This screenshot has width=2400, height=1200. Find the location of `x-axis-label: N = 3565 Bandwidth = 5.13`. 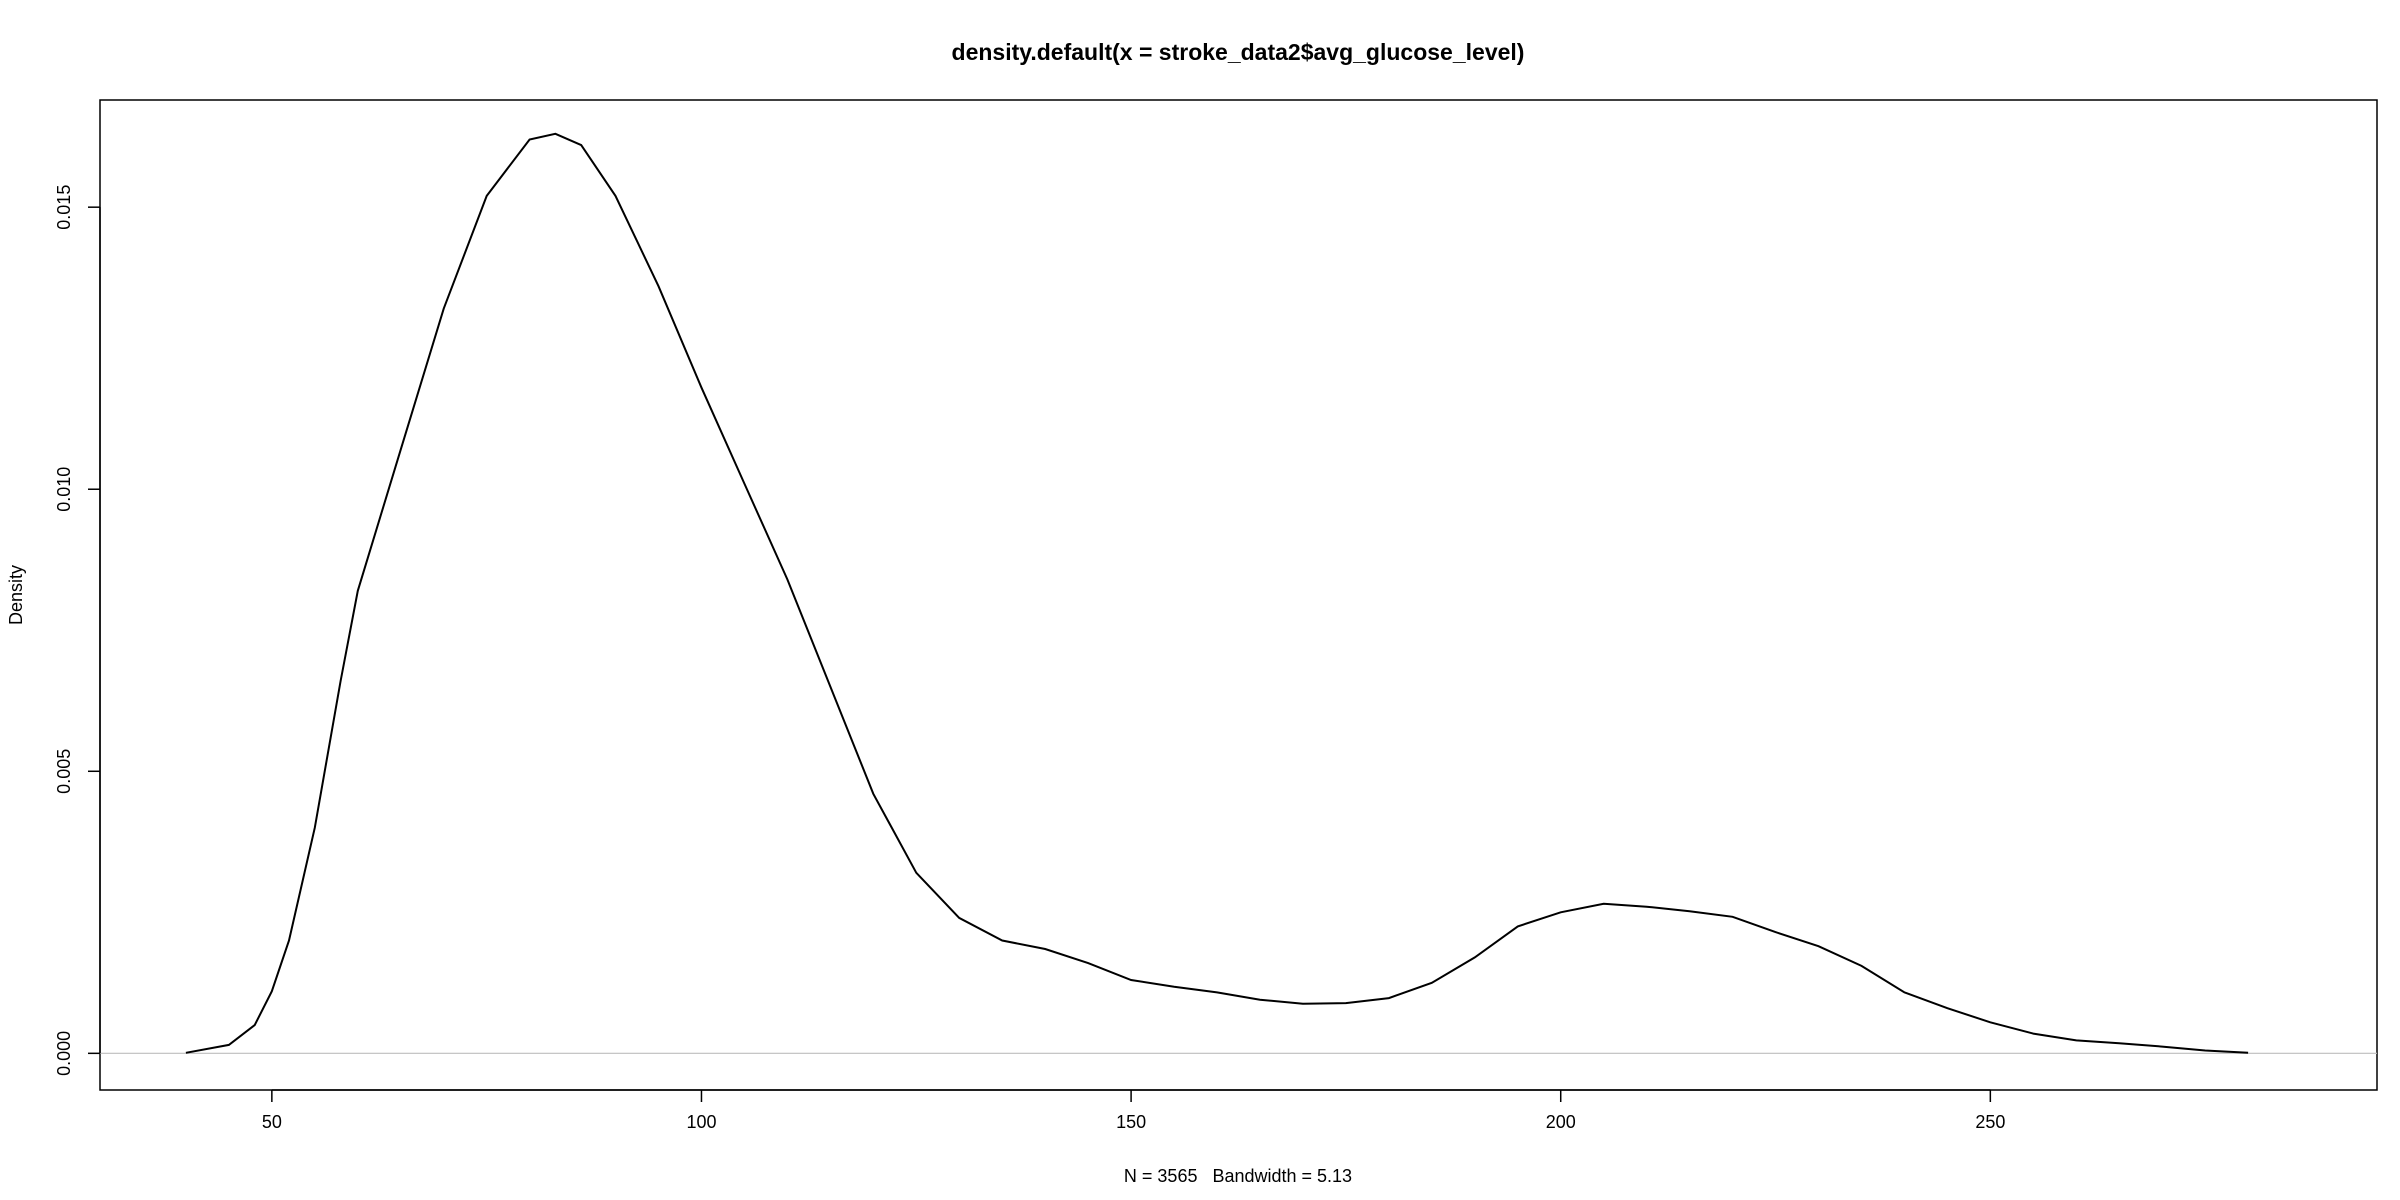

x-axis-label: N = 3565 Bandwidth = 5.13 is located at coordinates (1238, 1176).